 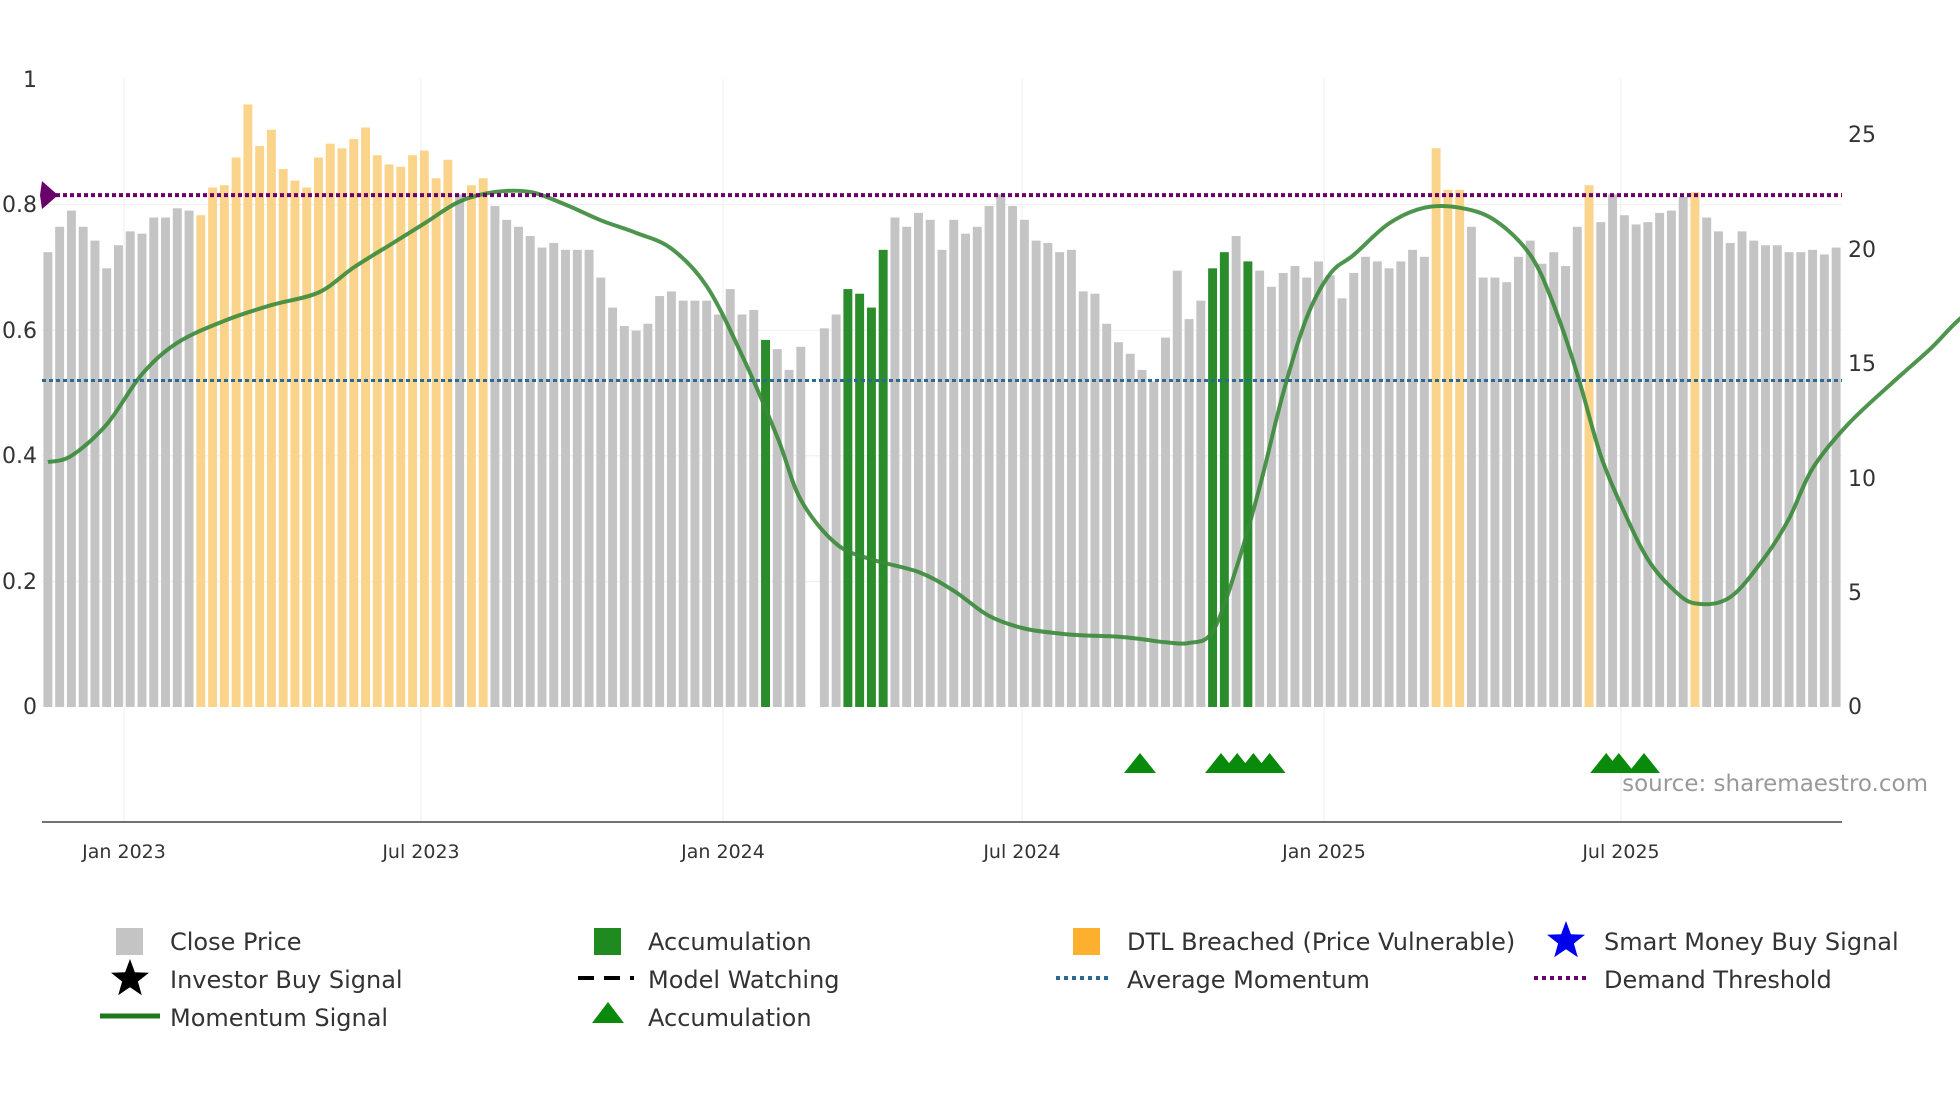 What do you see at coordinates (19, 331) in the screenshot?
I see `left-tick-label: 0.6` at bounding box center [19, 331].